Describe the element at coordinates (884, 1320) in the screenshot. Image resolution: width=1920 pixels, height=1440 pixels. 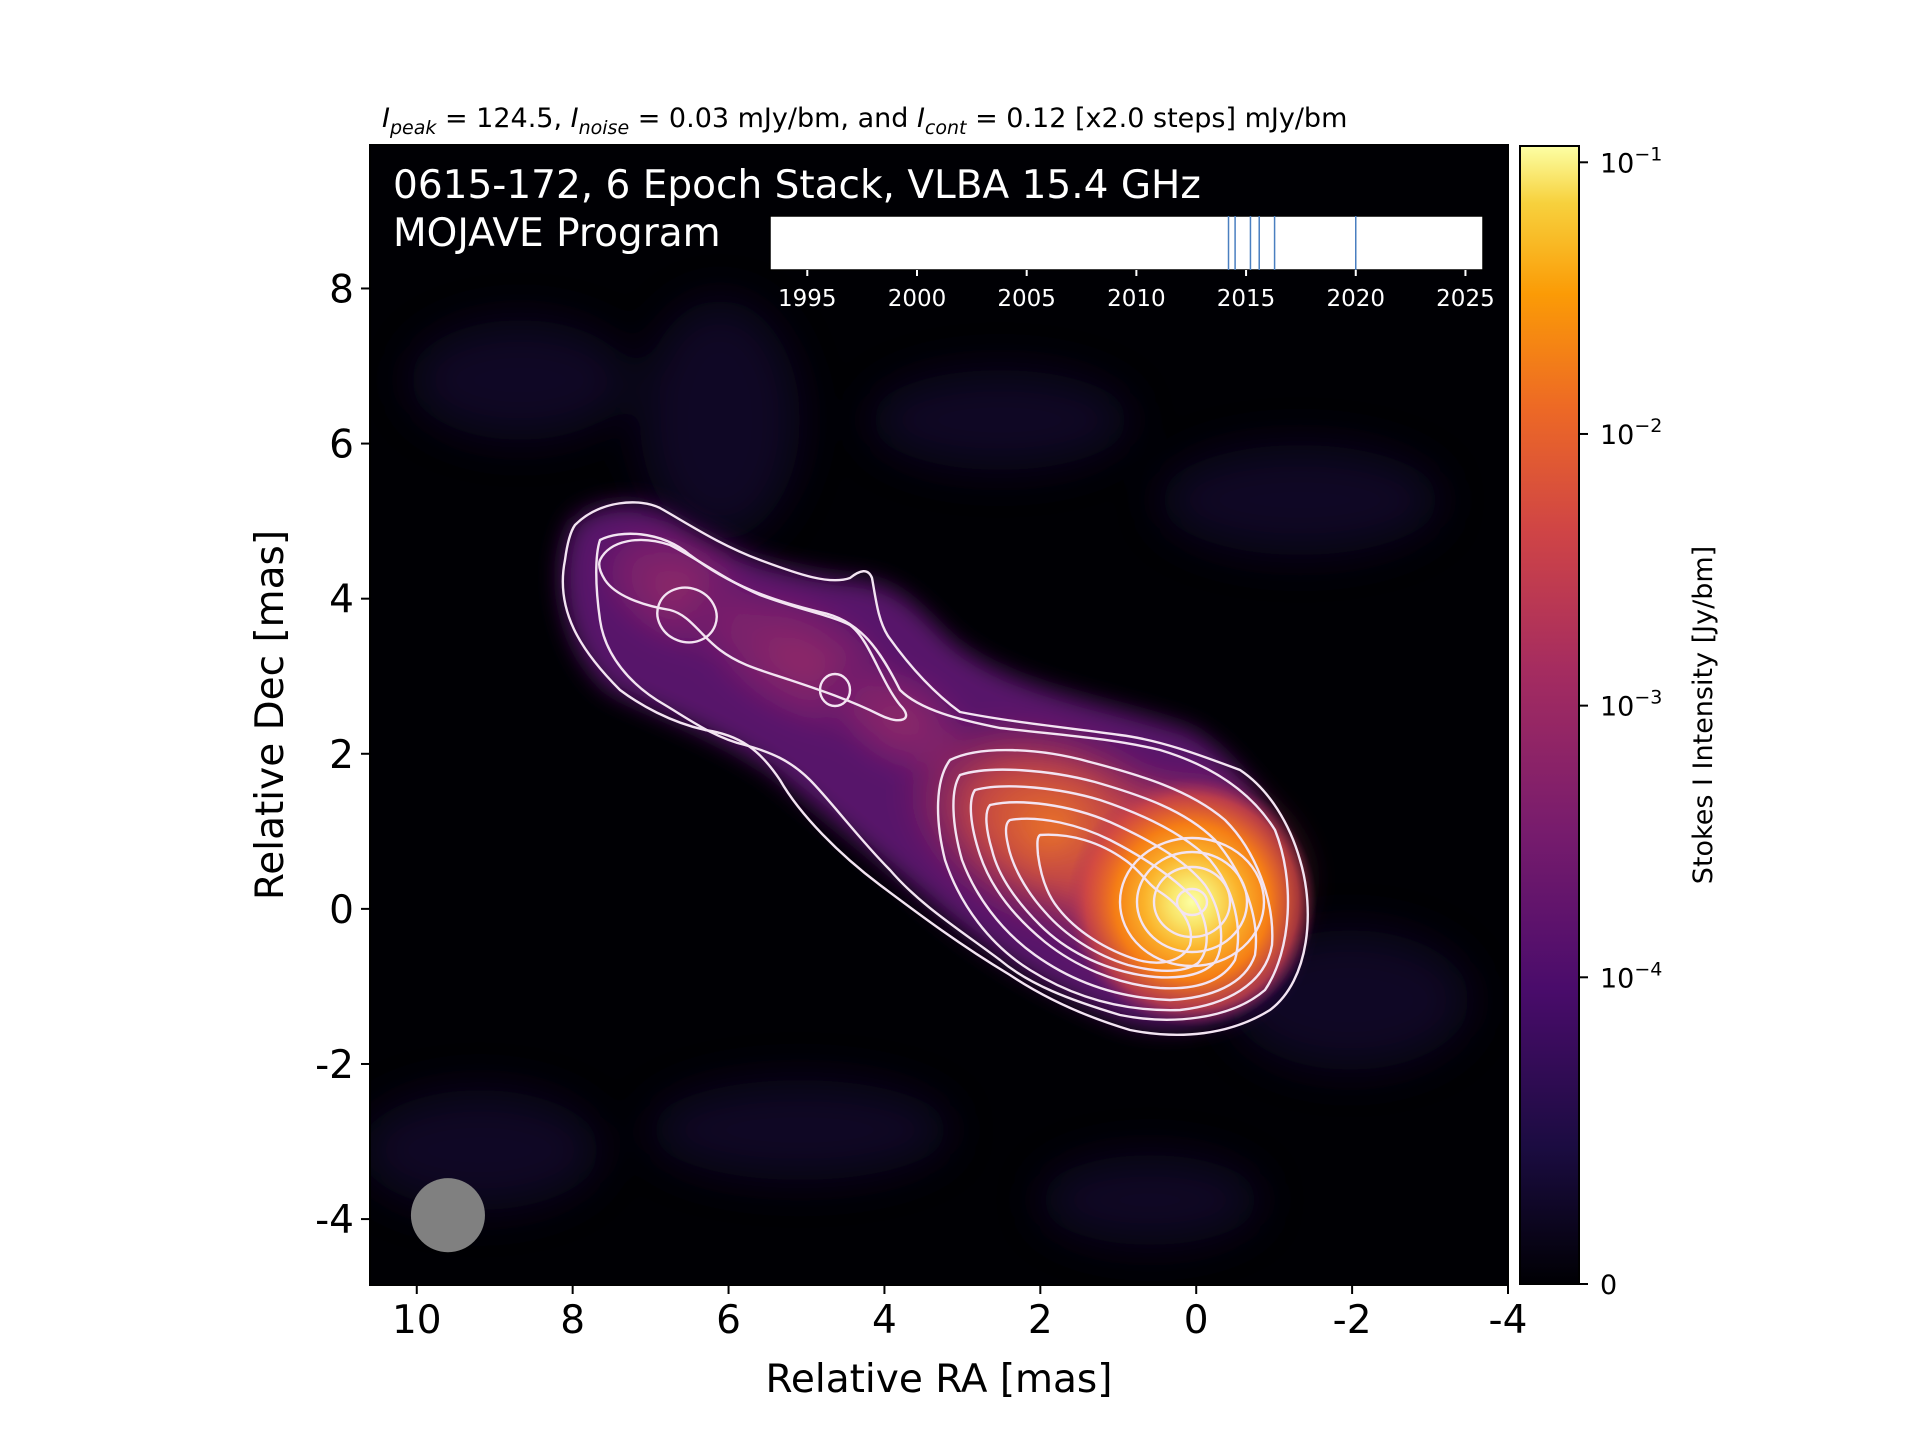
I see `x-tick-label: 4` at that location.